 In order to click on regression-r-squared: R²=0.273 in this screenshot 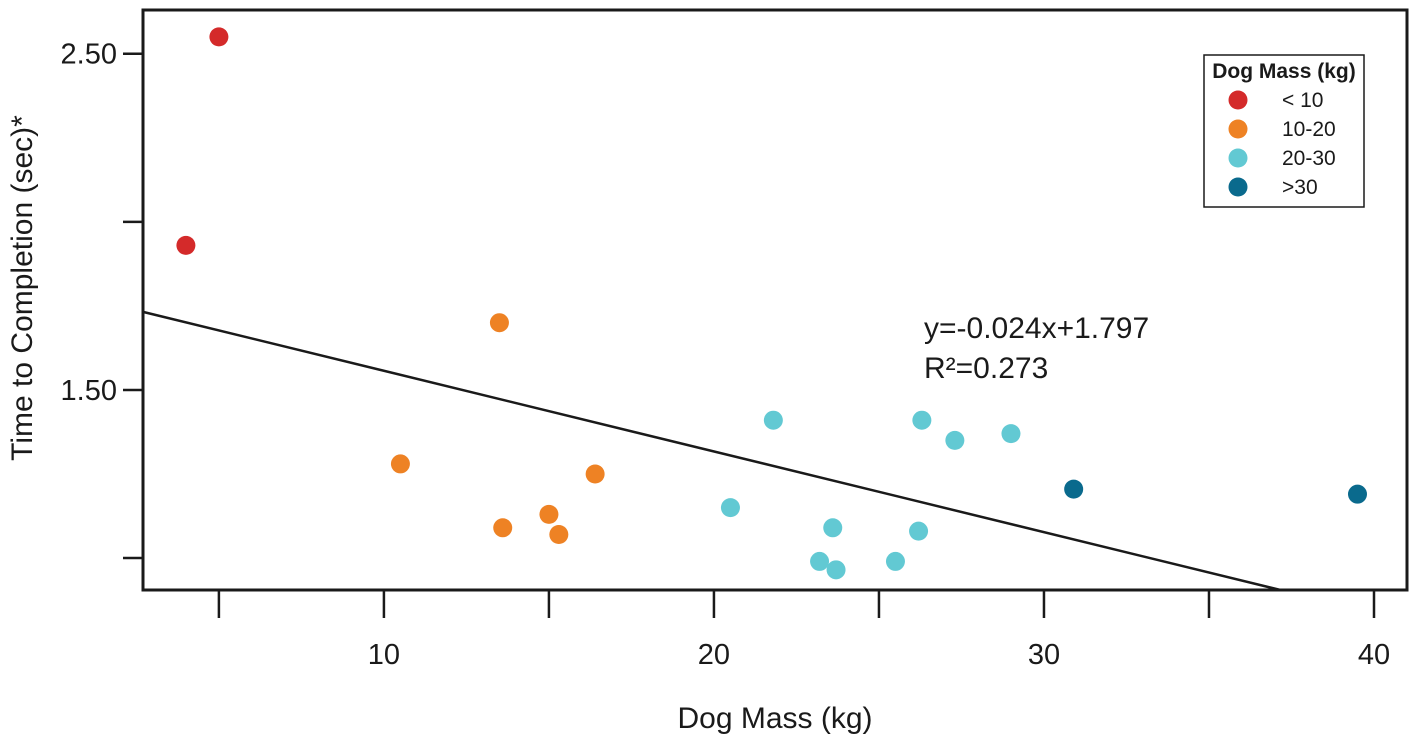, I will do `click(986, 368)`.